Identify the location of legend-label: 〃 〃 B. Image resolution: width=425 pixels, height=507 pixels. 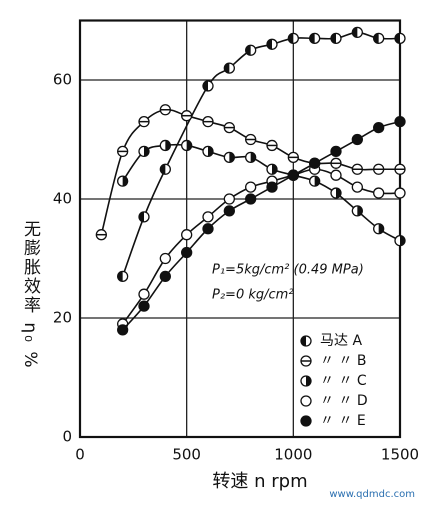
(343, 361).